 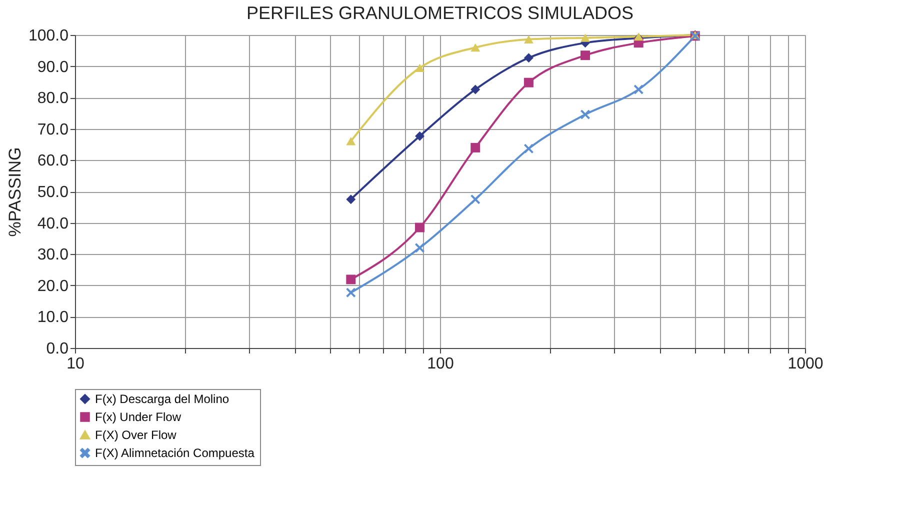 I want to click on x-tick-label: 100, so click(x=440, y=364).